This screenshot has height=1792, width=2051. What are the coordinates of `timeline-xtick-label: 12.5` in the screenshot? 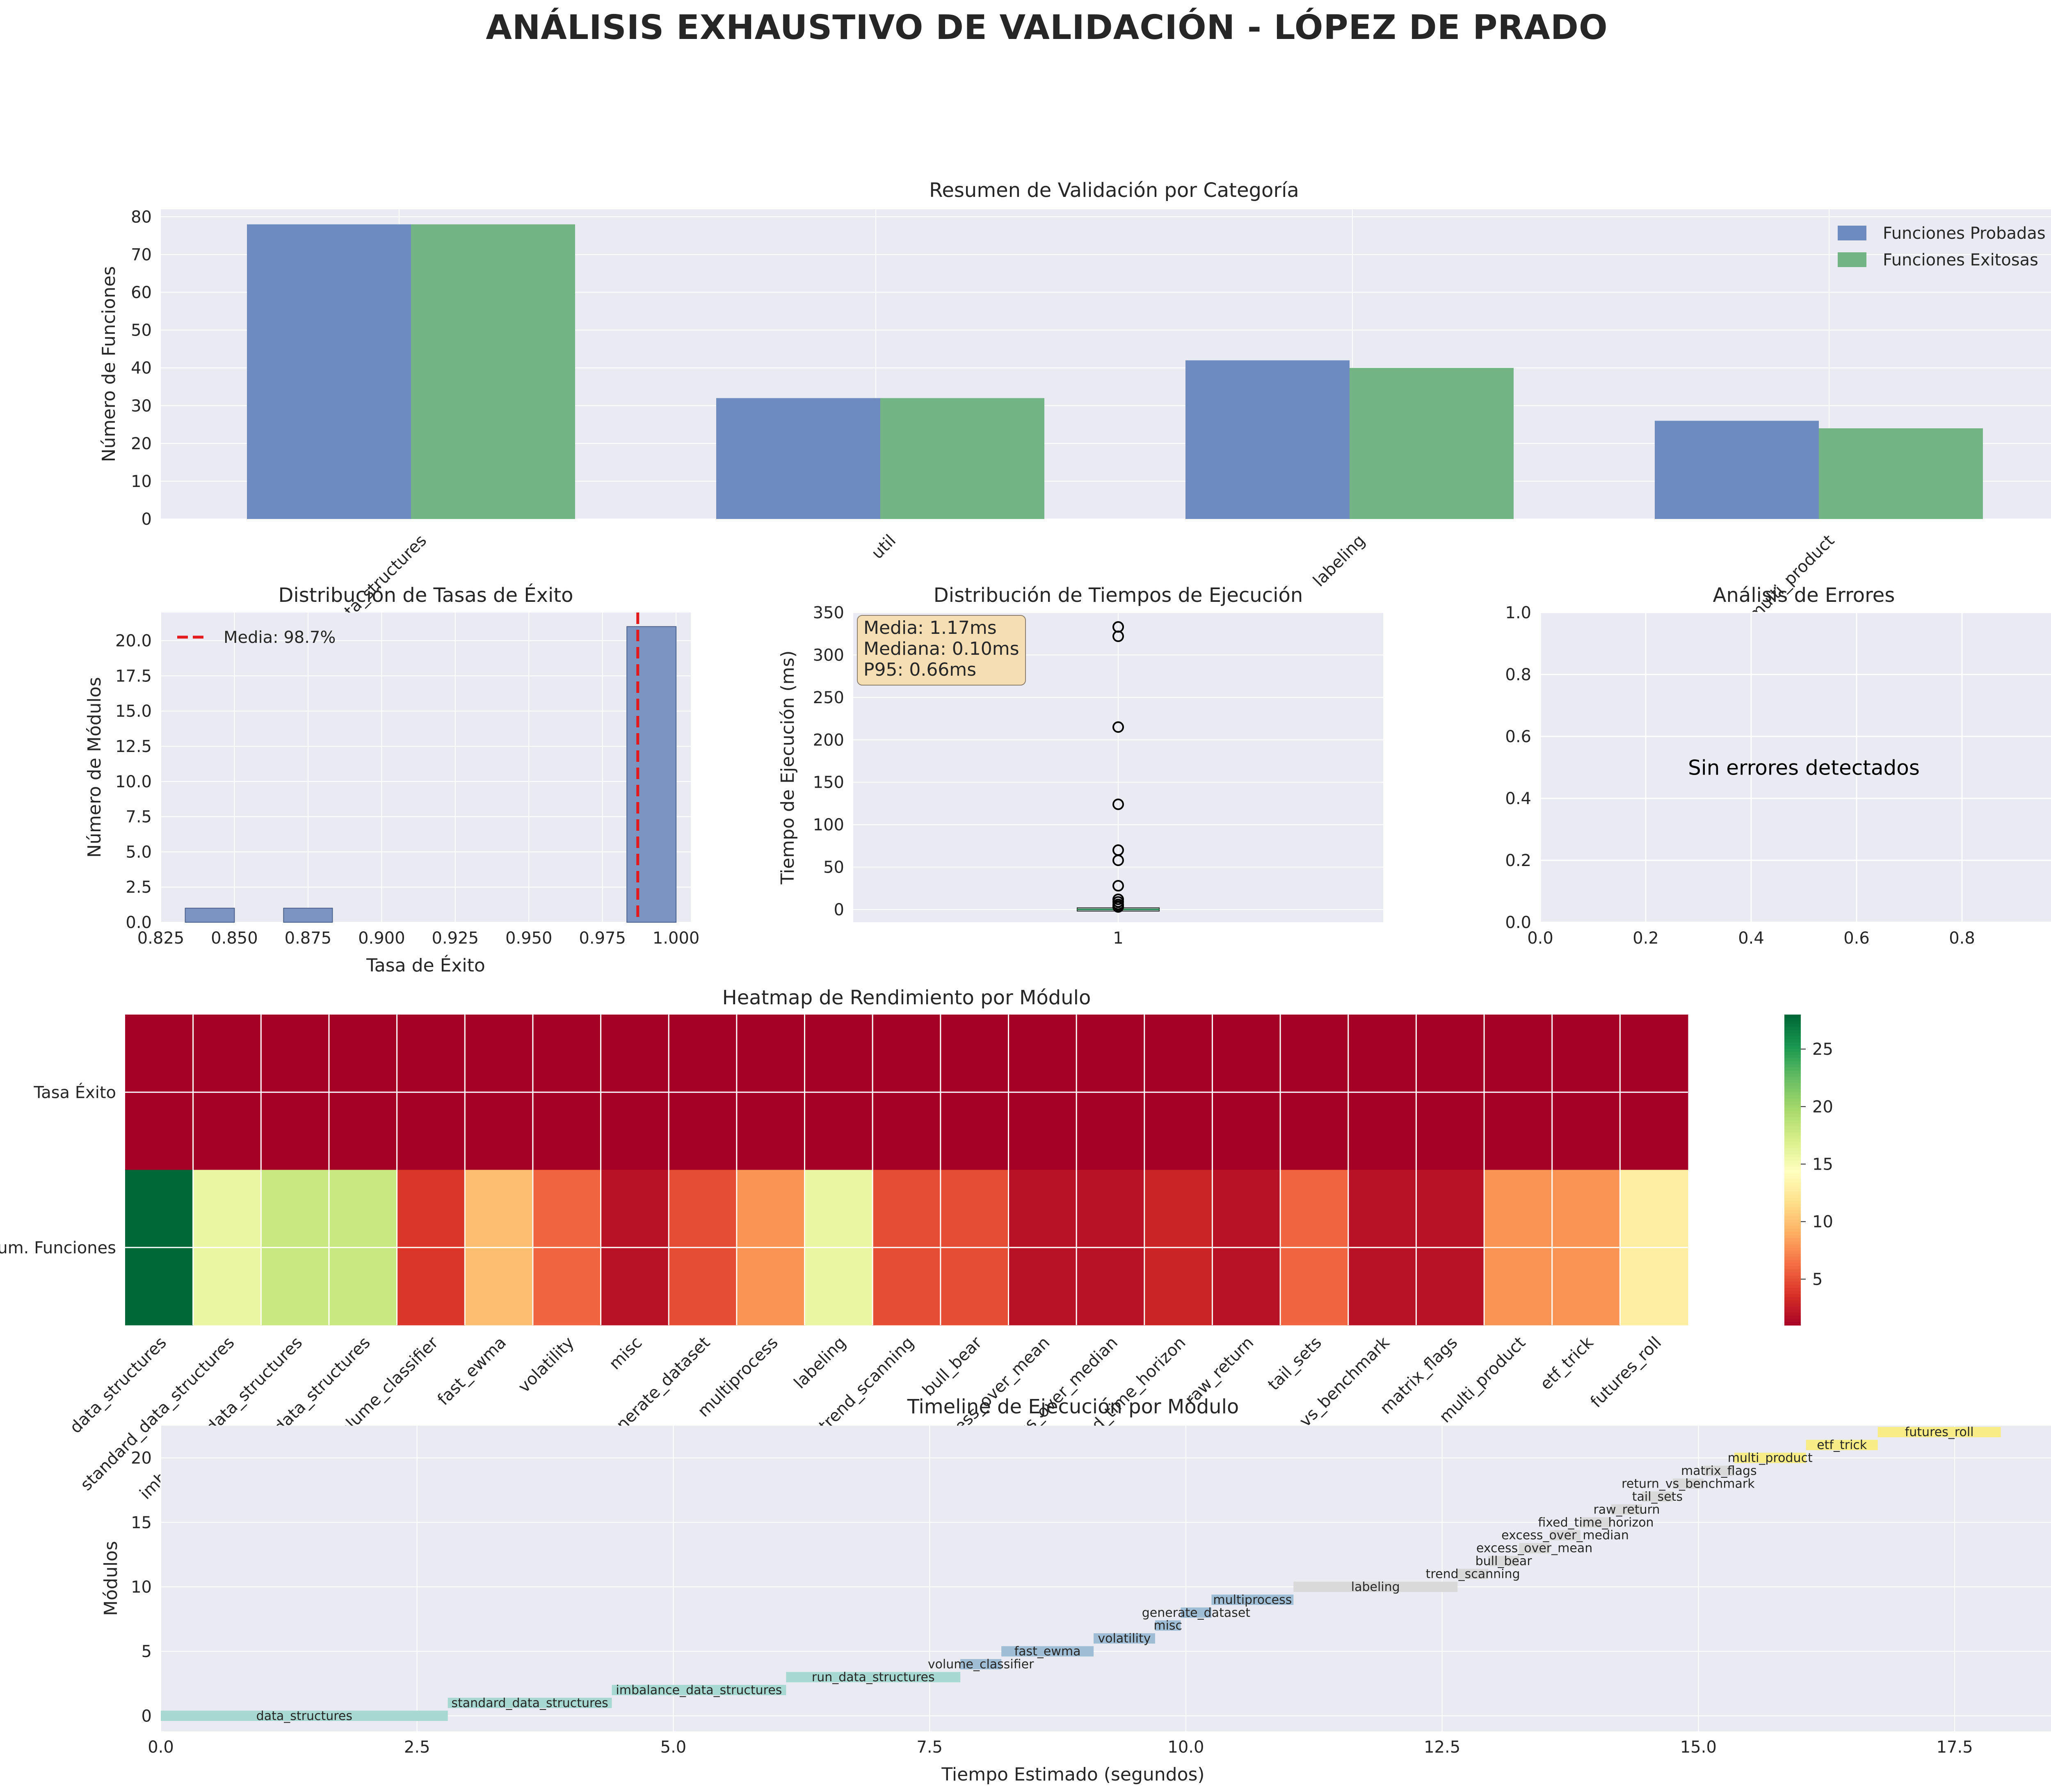 It's located at (1442, 1747).